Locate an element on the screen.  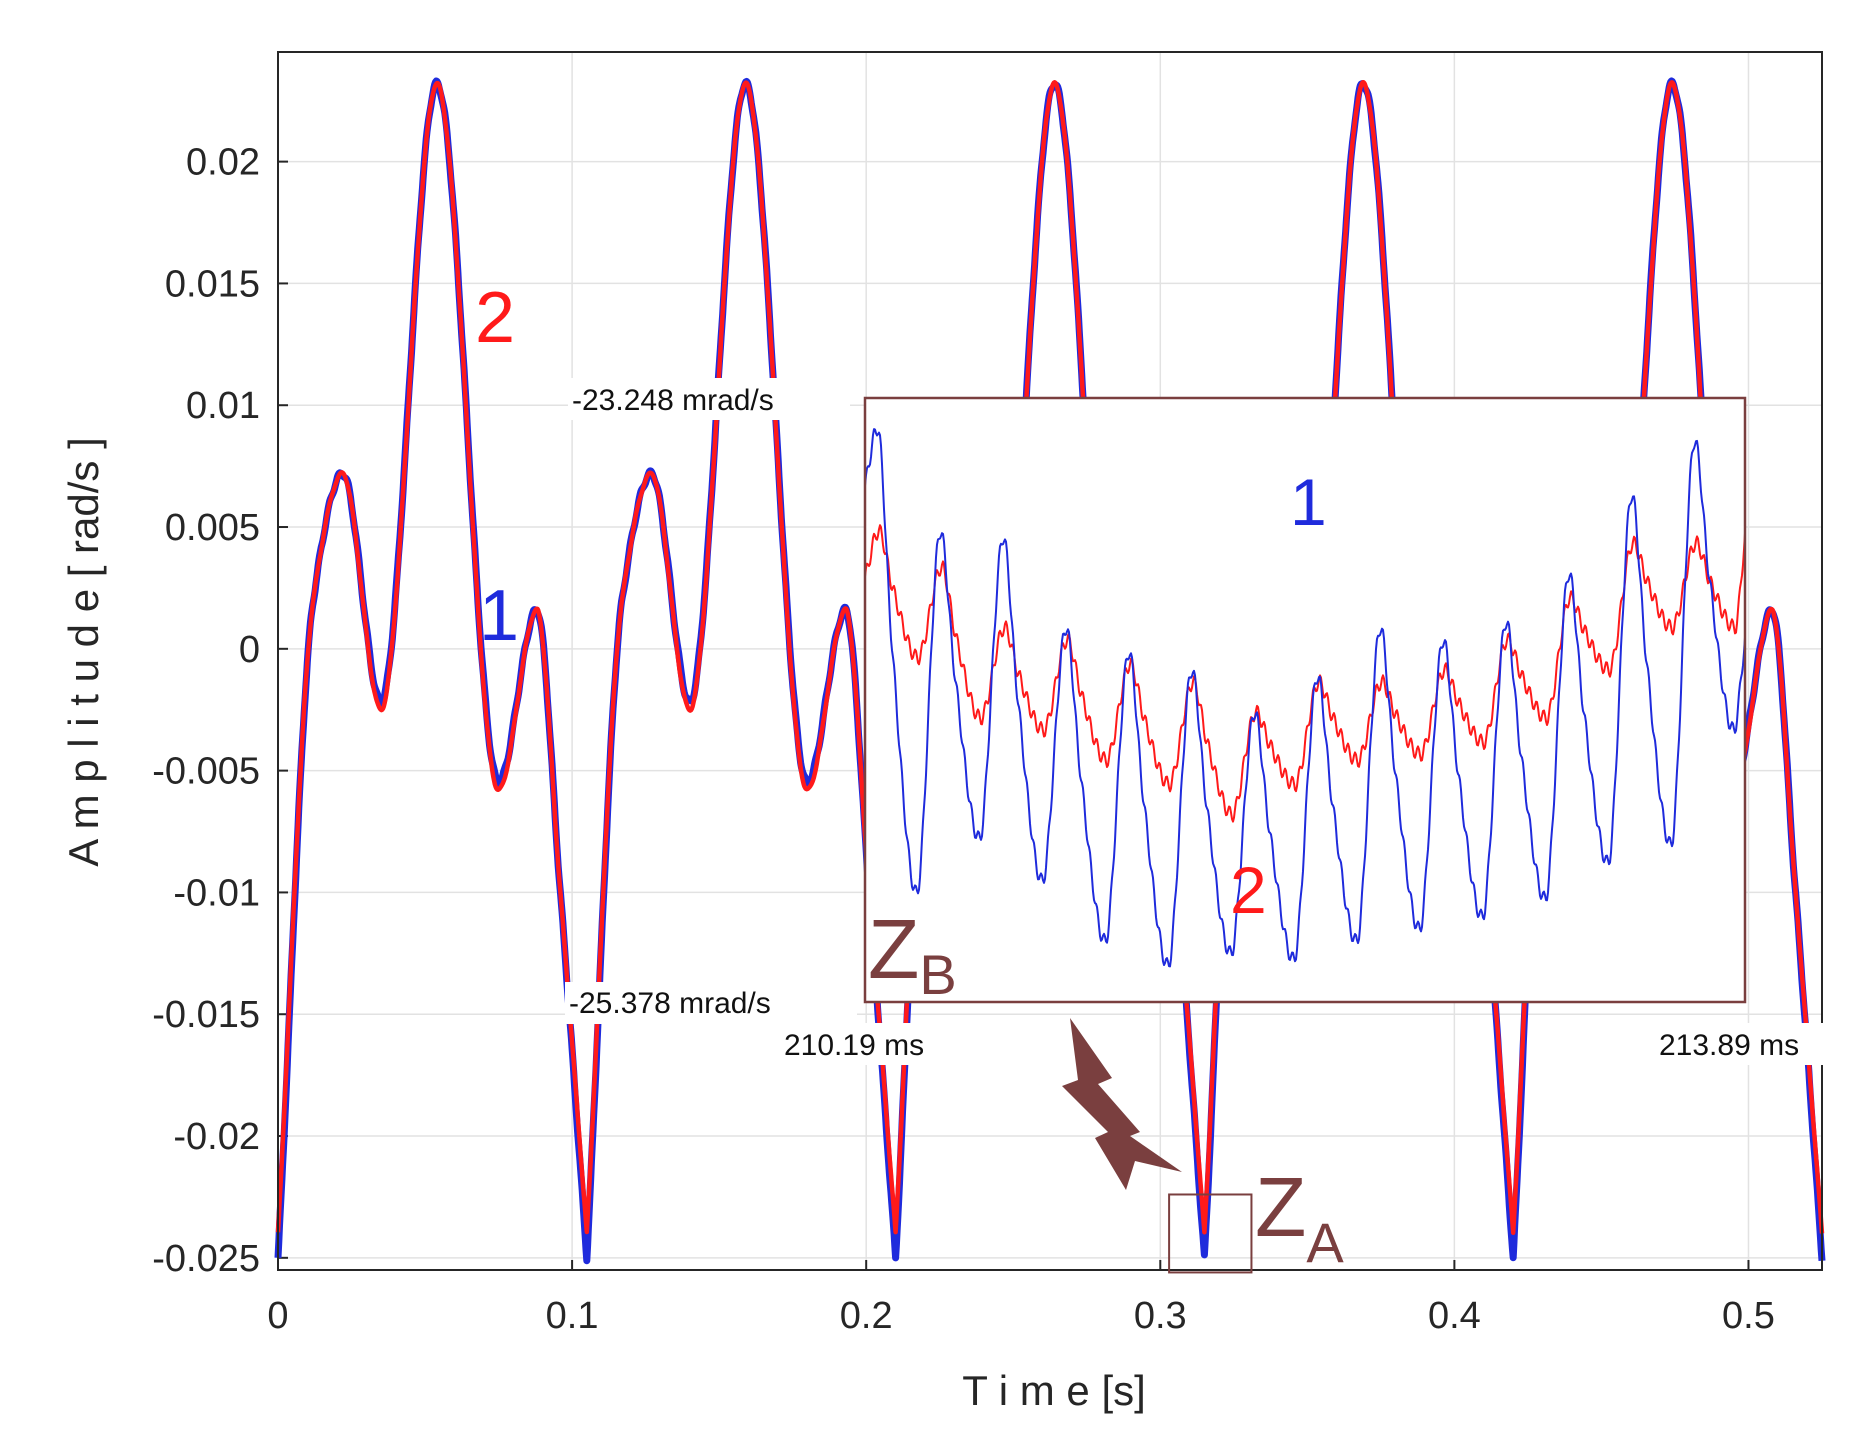
inset-label: ZB is located at coordinates (912, 954).